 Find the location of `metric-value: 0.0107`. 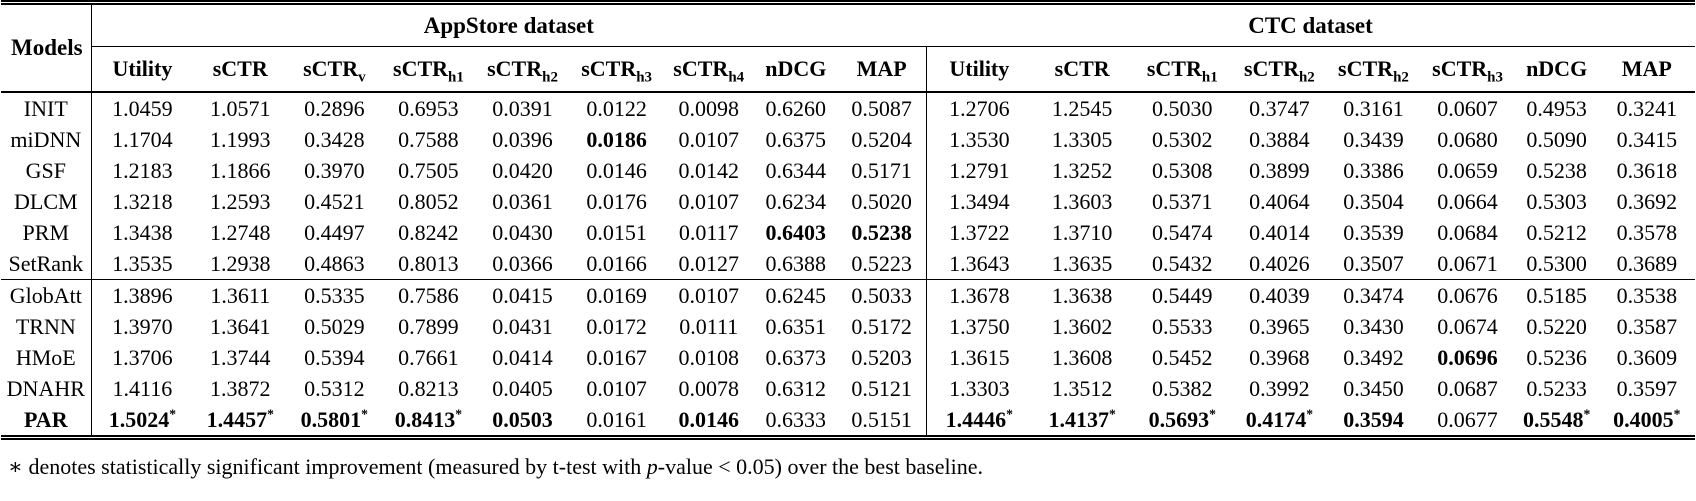

metric-value: 0.0107 is located at coordinates (708, 201).